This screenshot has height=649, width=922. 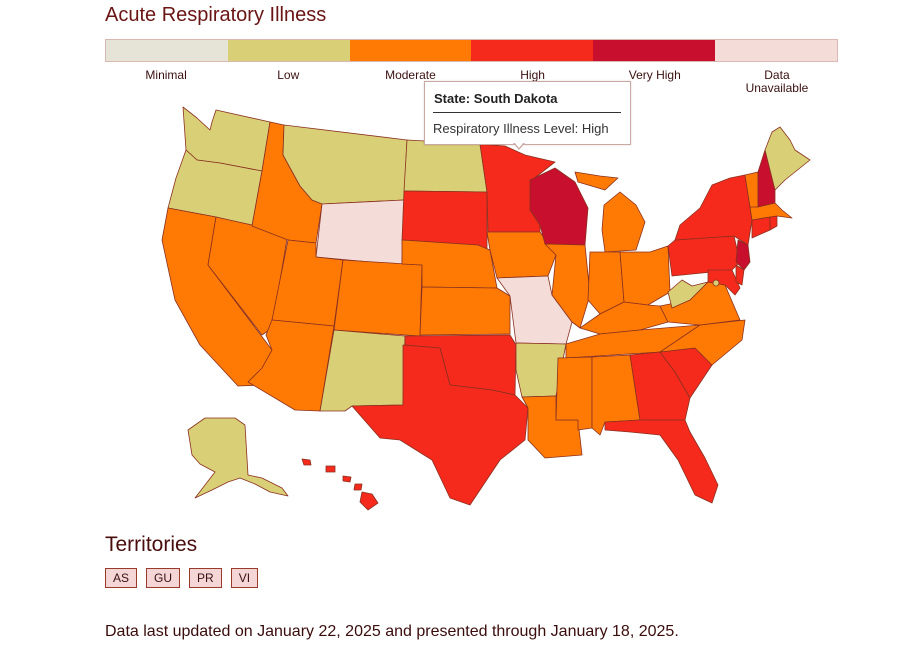 I want to click on legend-label: Low, so click(x=288, y=75).